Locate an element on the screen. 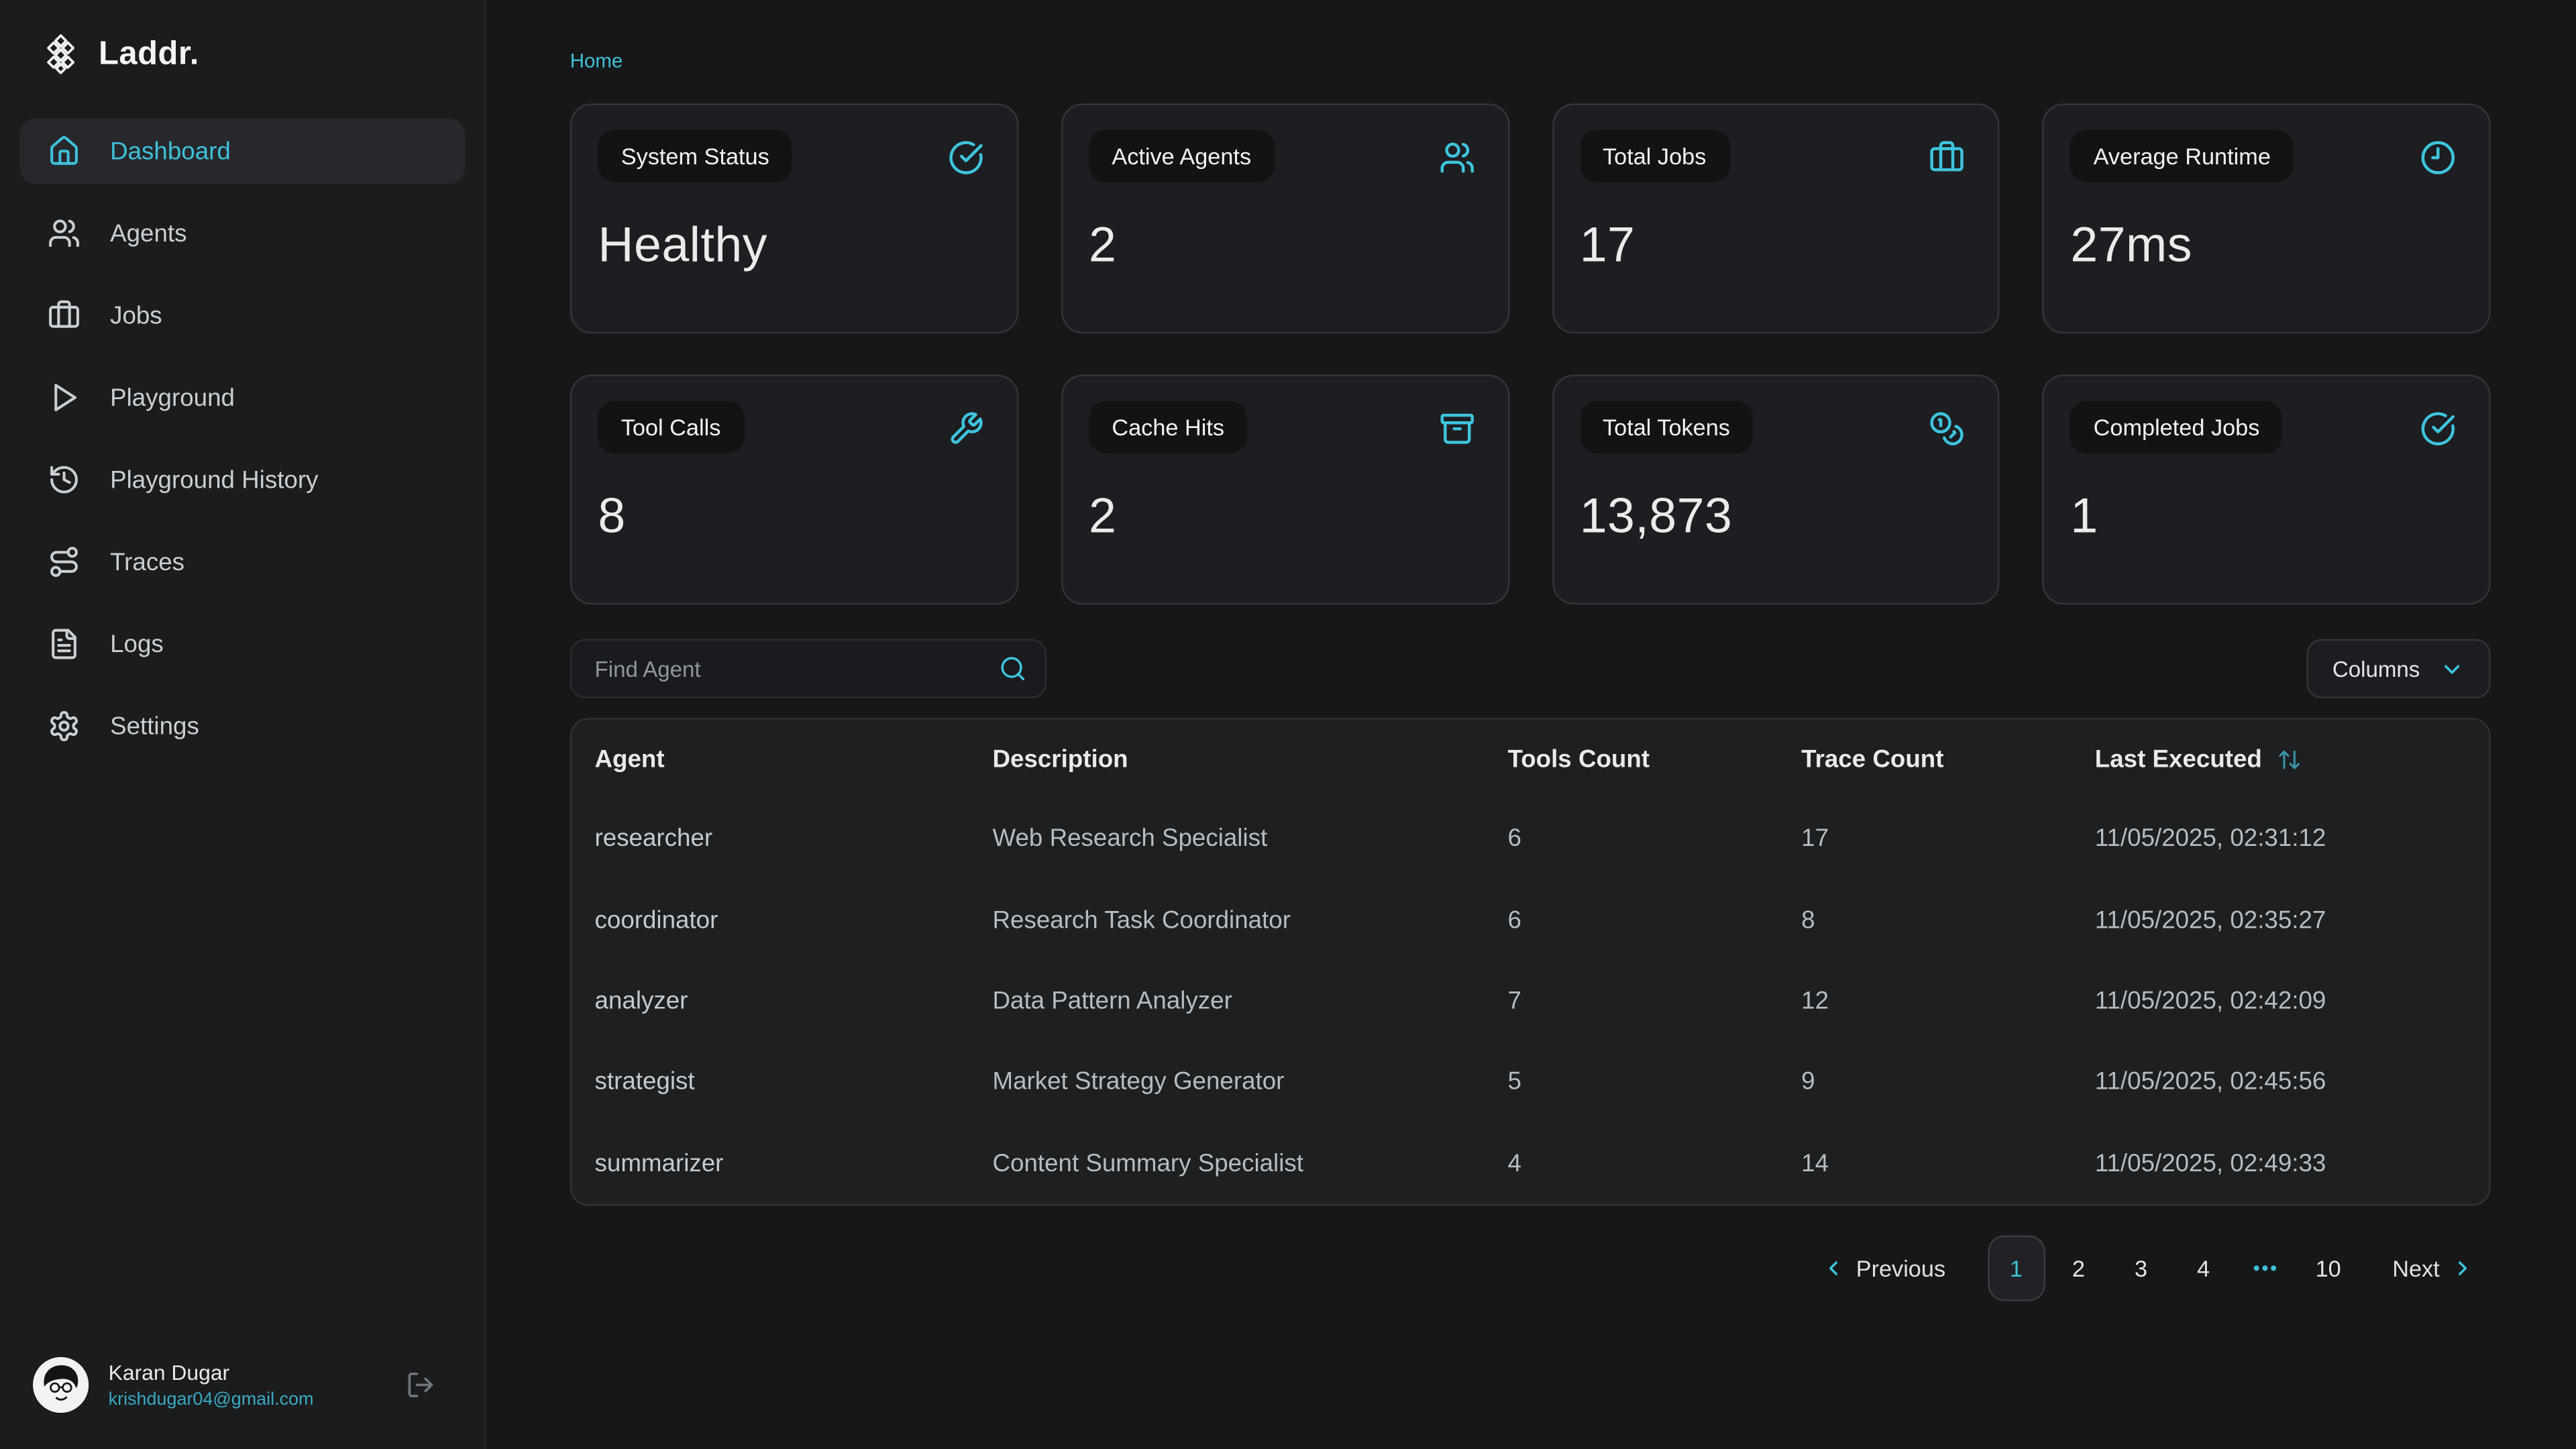 This screenshot has height=1449, width=2576. next-page-button: Next is located at coordinates (2433, 1268).